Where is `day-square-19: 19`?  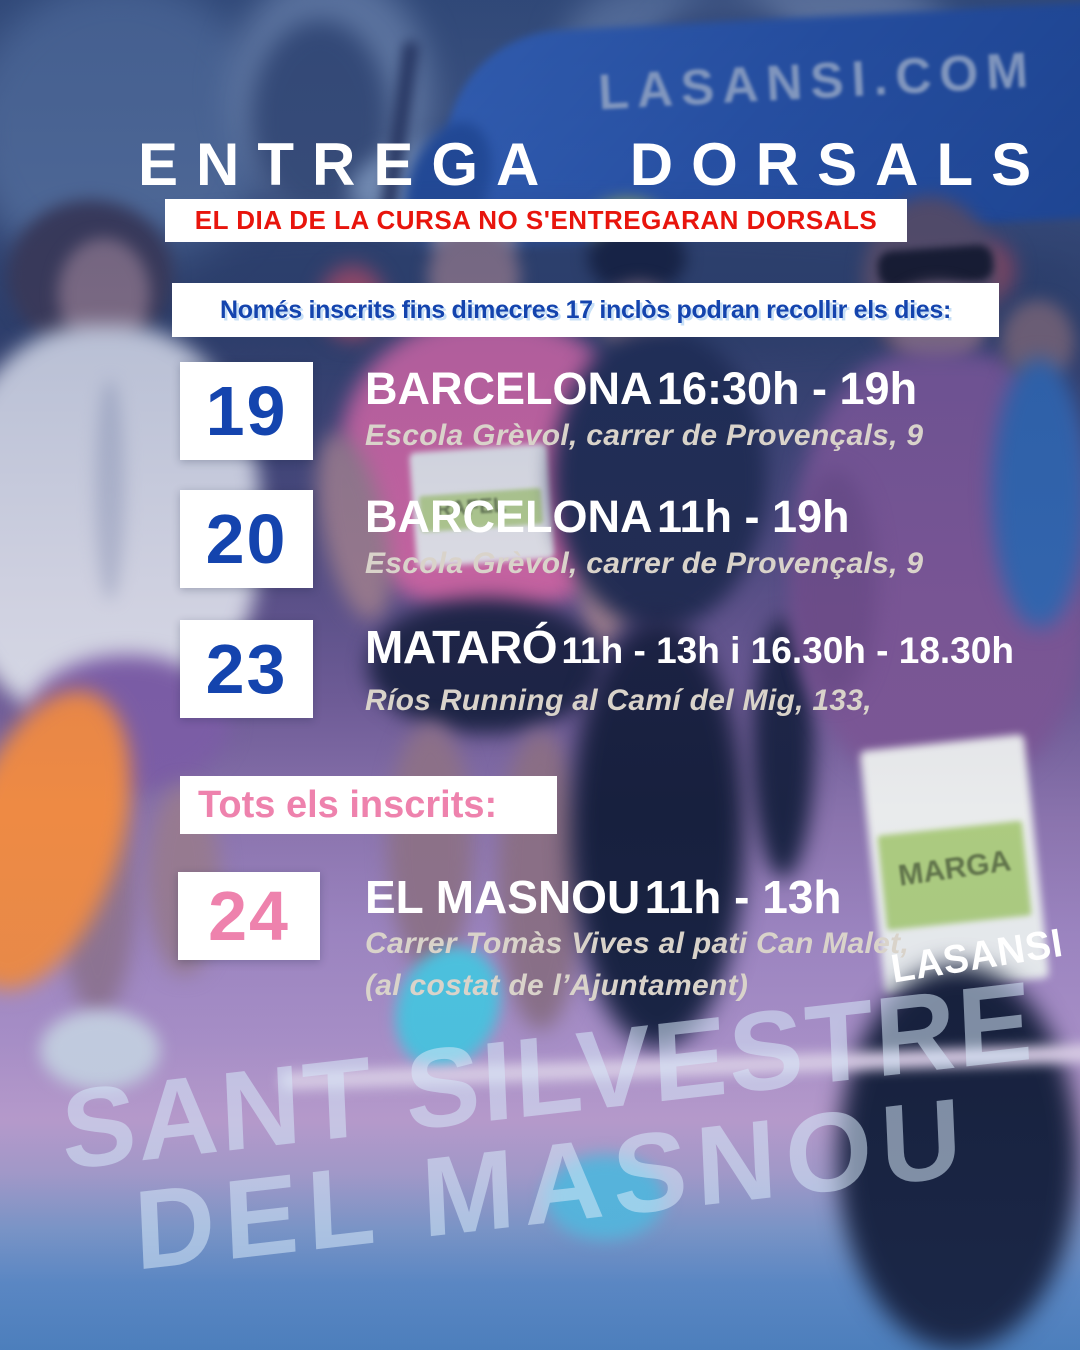
day-square-19: 19 is located at coordinates (246, 411).